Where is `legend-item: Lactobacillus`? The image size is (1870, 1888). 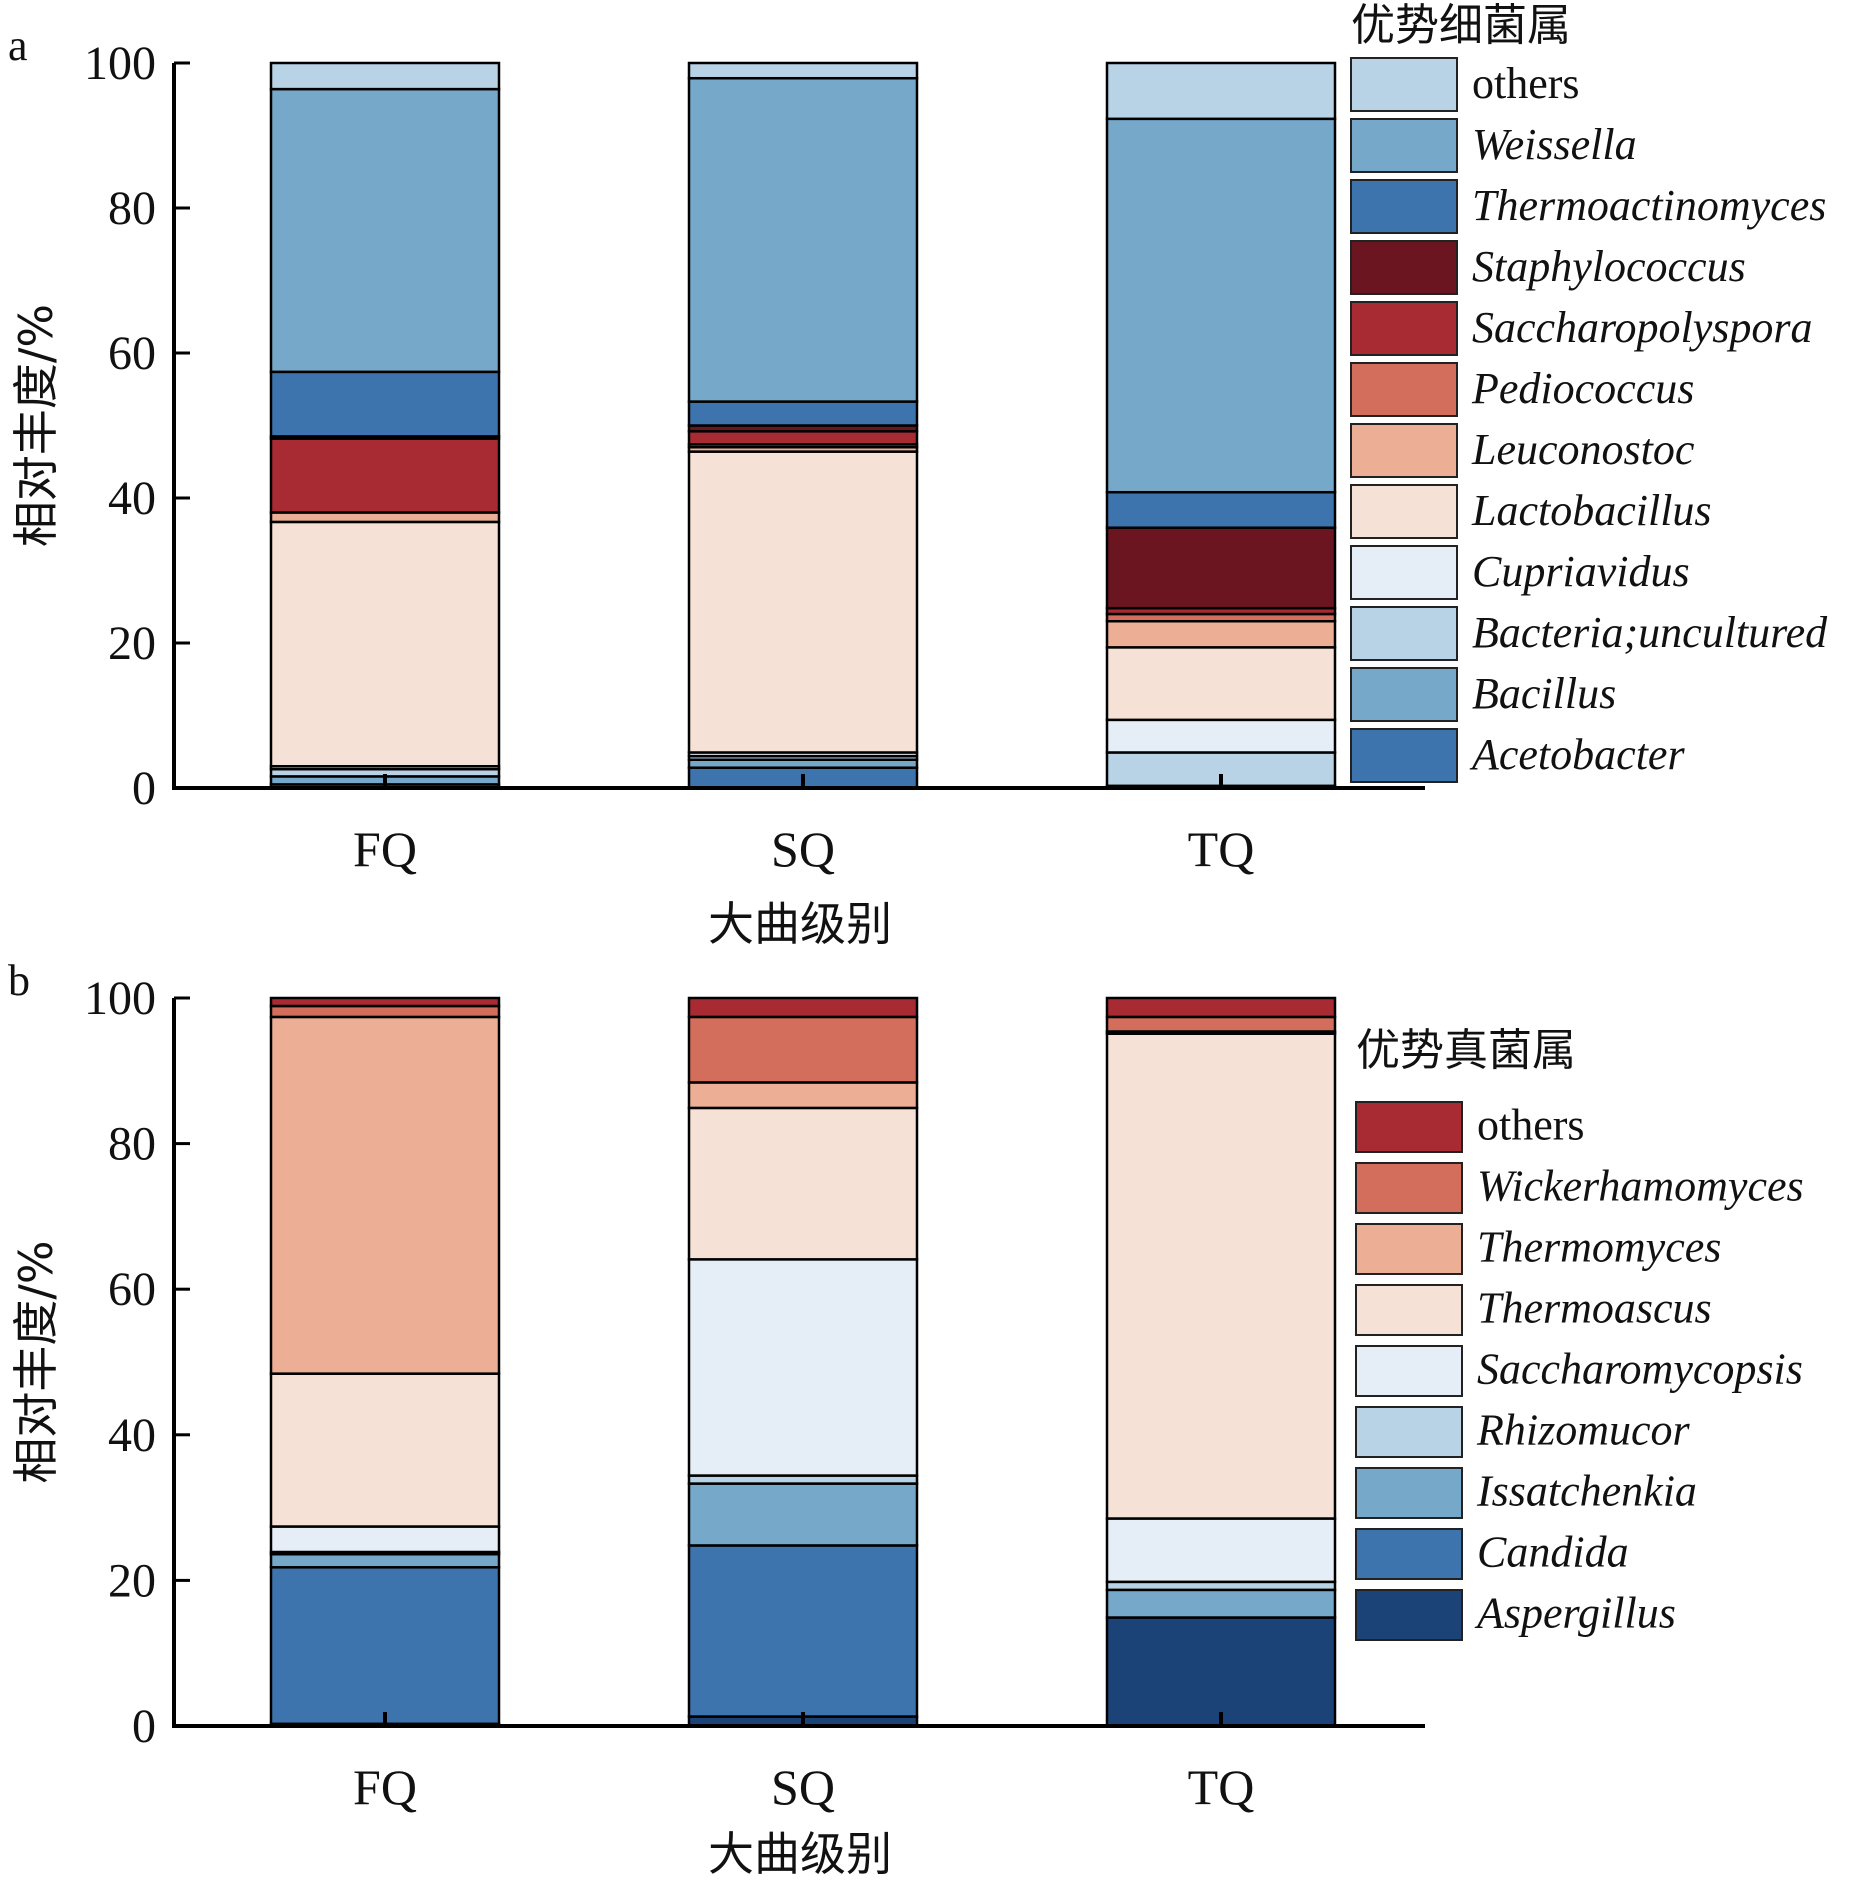
legend-item: Lactobacillus is located at coordinates (1531, 511).